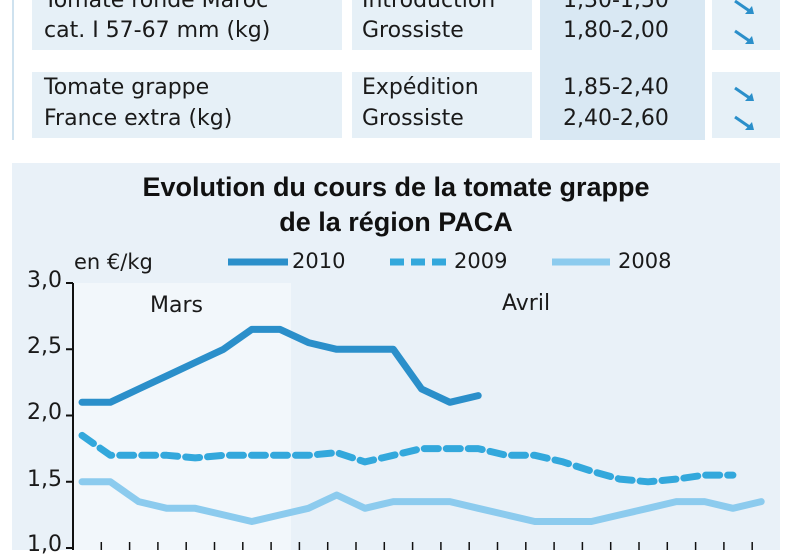 Image resolution: width=800 pixels, height=558 pixels. Describe the element at coordinates (44, 280) in the screenshot. I see `y-tick-label: 3,0` at that location.